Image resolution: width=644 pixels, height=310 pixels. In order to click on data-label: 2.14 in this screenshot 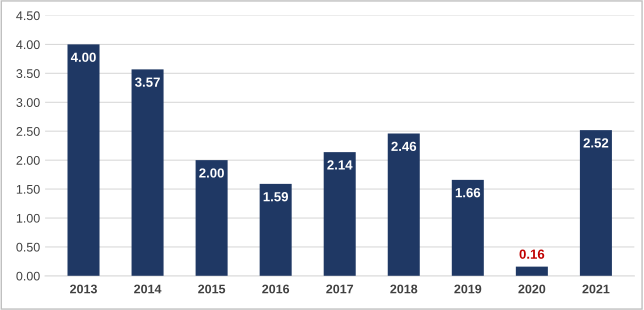, I will do `click(339, 165)`.